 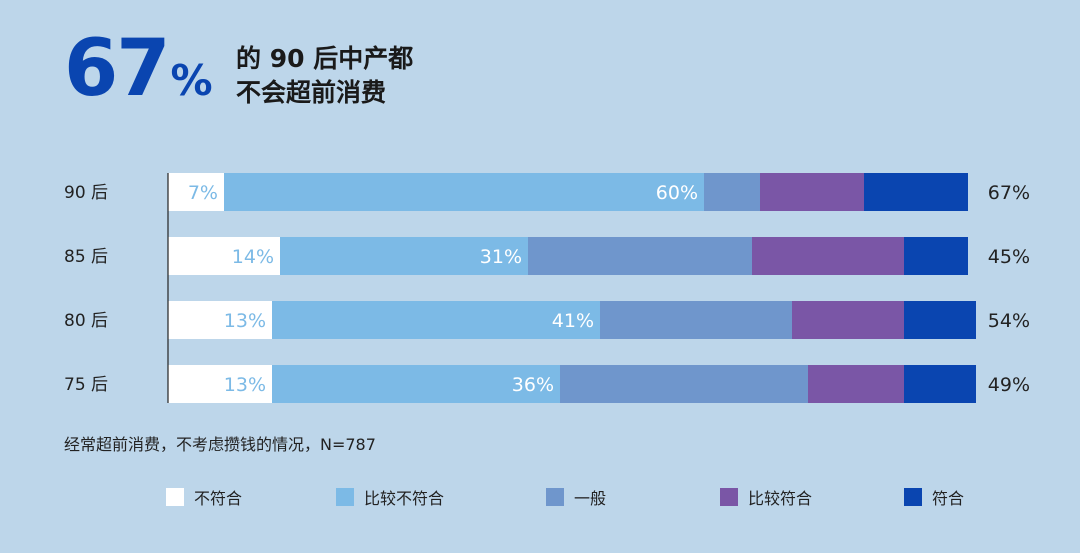 I want to click on category-label: 80 后, so click(x=86, y=321).